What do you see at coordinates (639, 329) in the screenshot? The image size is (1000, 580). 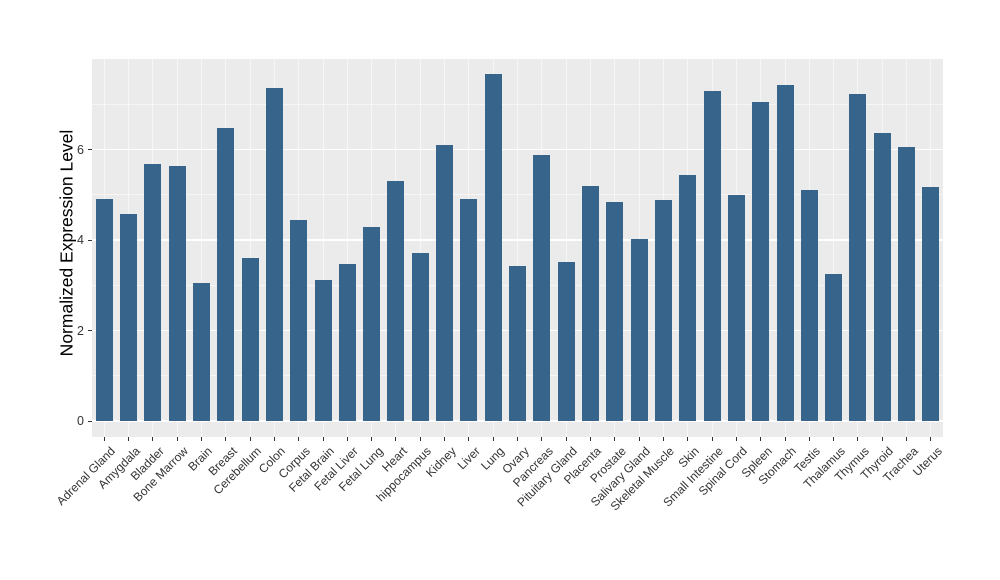 I see `bar-salivary-gland` at bounding box center [639, 329].